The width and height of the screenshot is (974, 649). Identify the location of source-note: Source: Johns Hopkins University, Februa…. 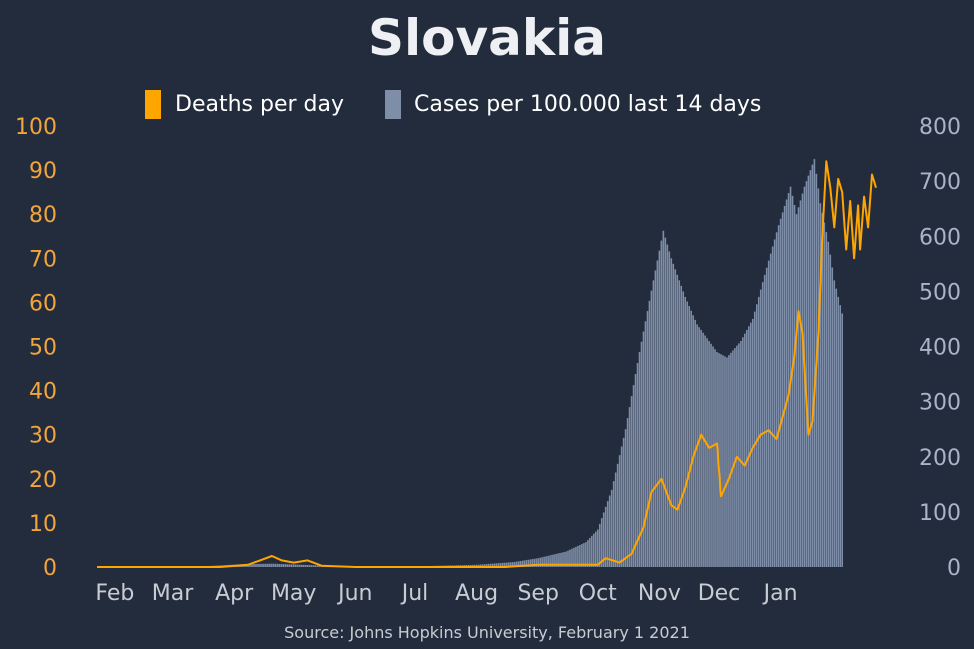
(487, 632).